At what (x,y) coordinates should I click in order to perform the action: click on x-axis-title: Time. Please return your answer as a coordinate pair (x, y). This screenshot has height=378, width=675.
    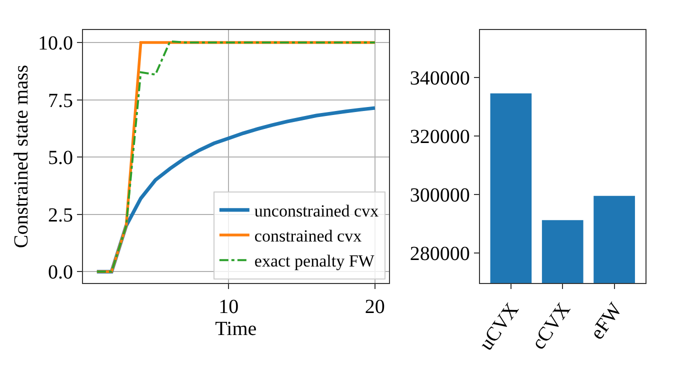
    Looking at the image, I should click on (236, 329).